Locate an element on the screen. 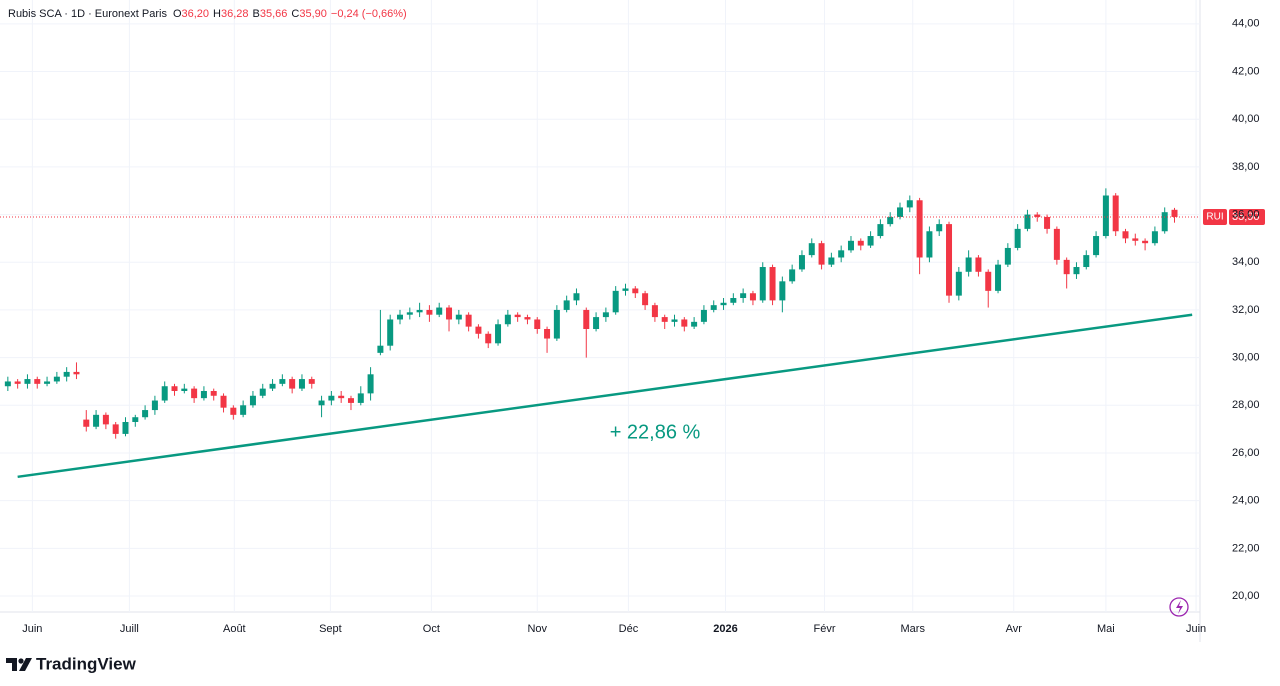 The width and height of the screenshot is (1280, 686). x-tick-label: Juill is located at coordinates (129, 629).